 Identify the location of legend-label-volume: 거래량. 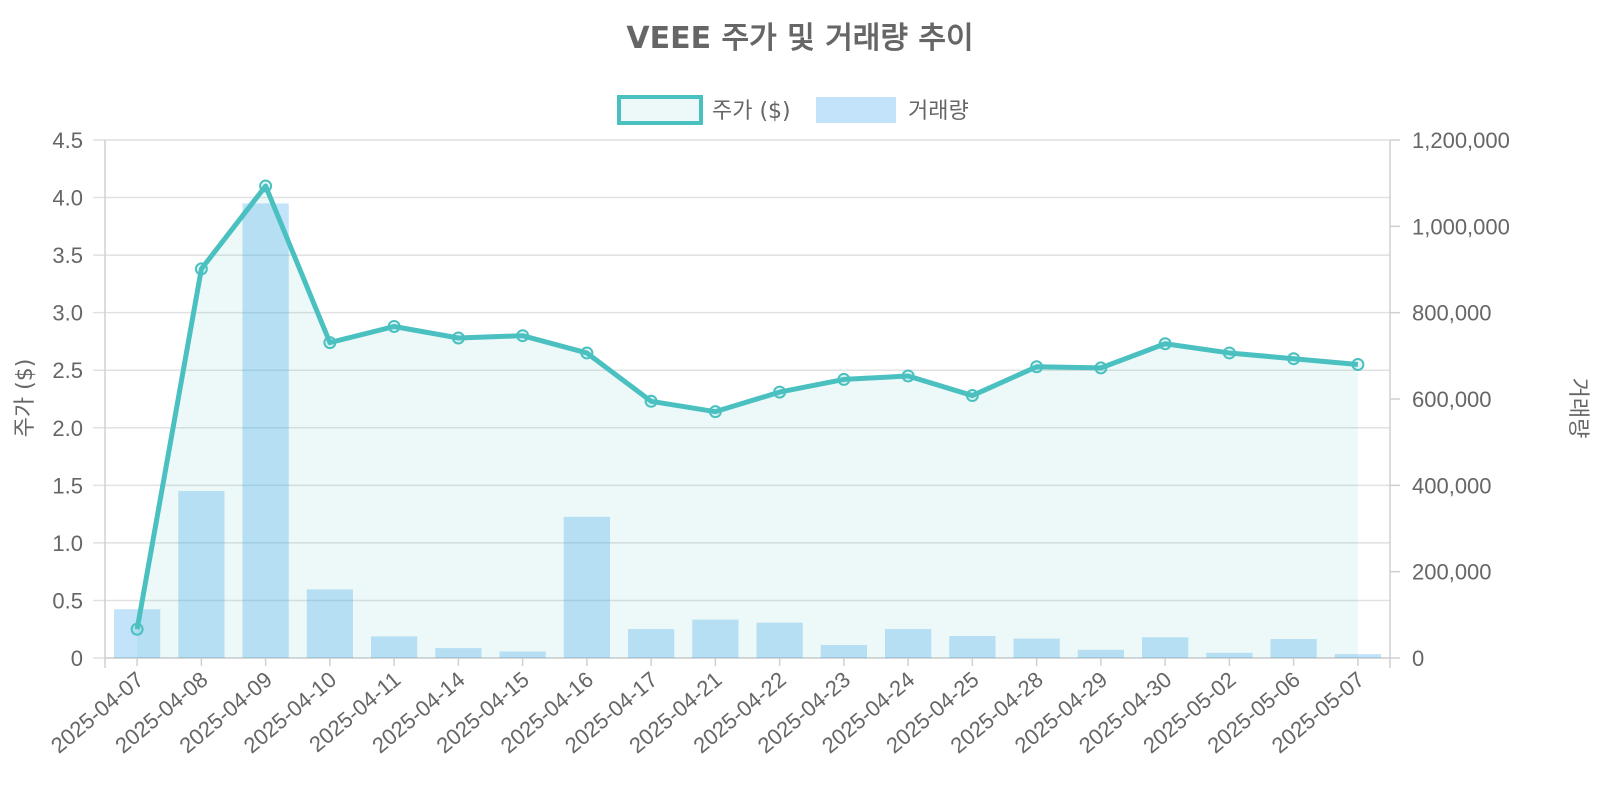
(938, 111).